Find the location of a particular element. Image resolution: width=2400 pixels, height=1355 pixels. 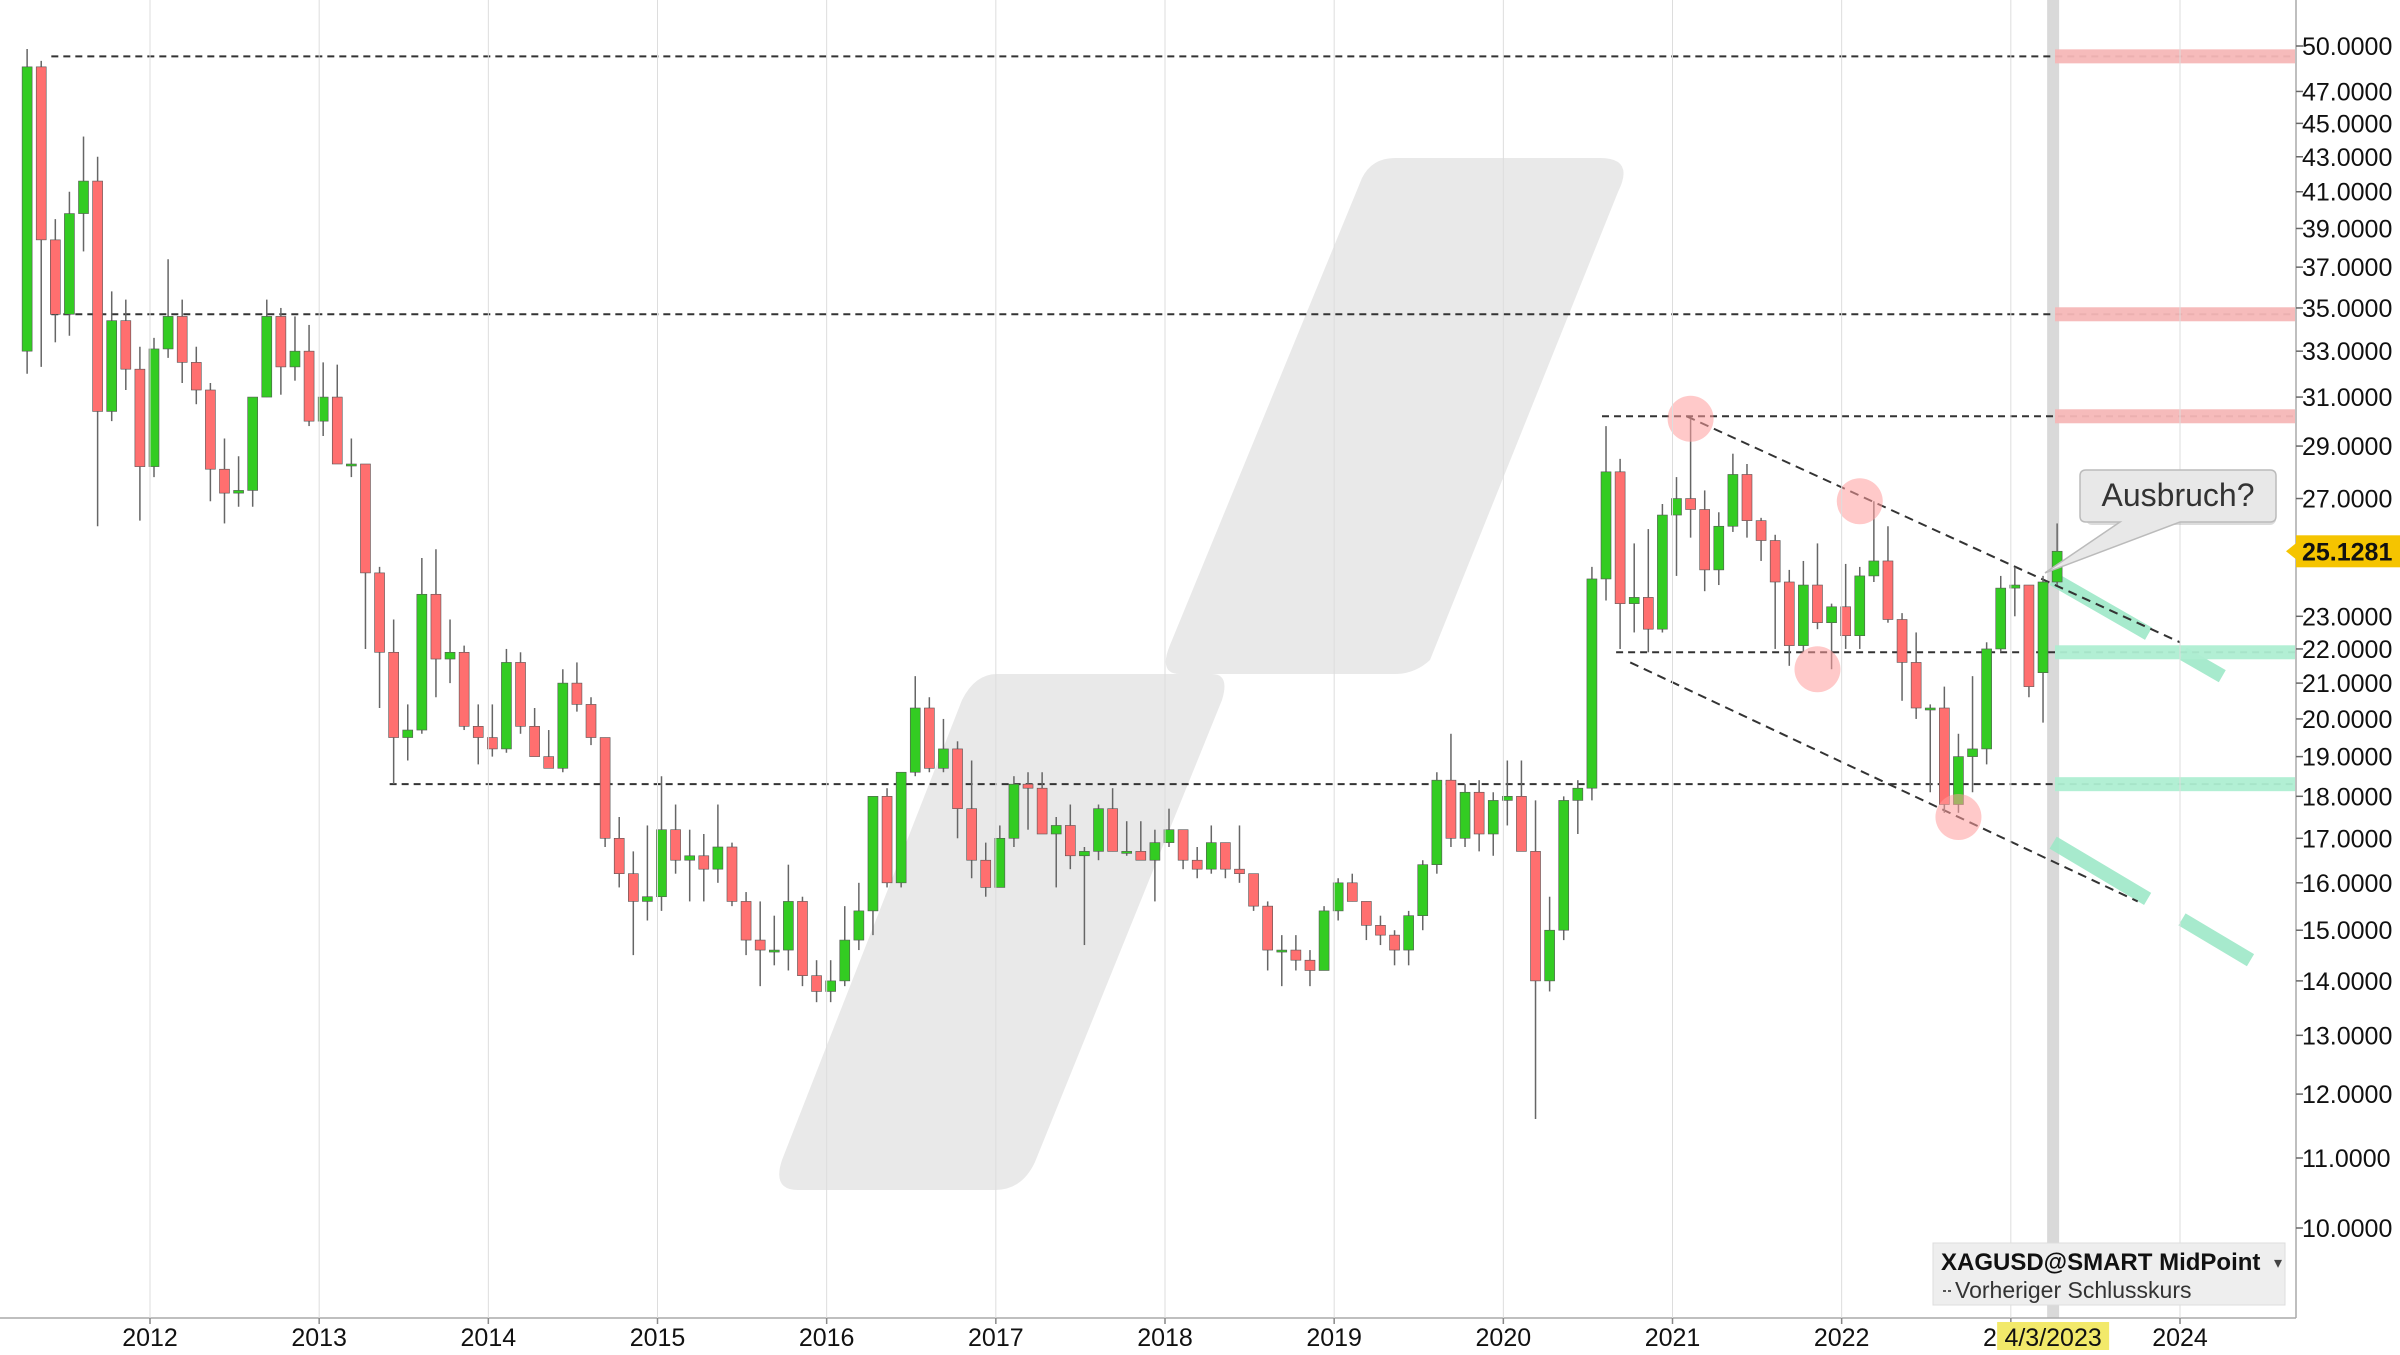

cursor-line is located at coordinates (2053, 659).